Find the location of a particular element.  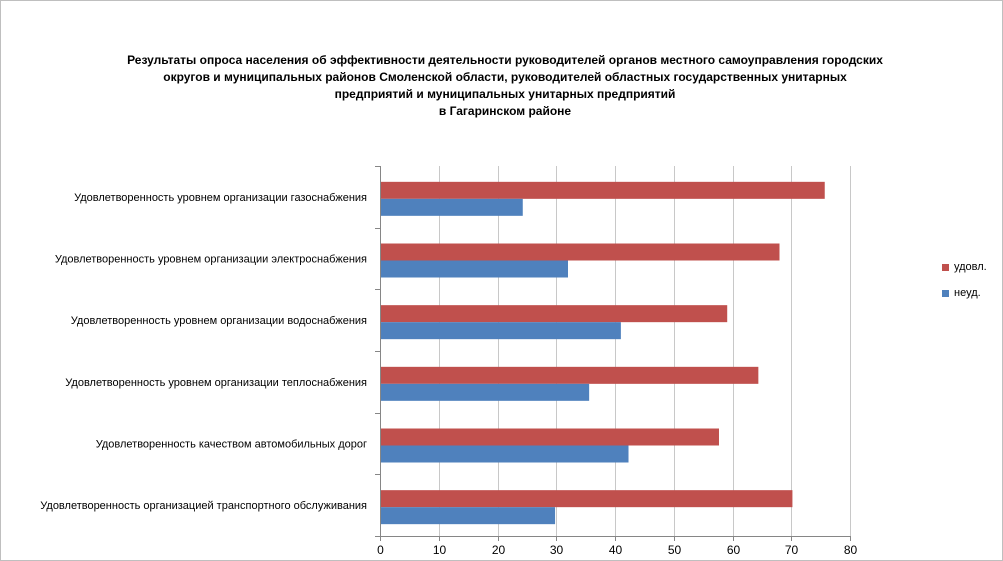

x-tick-label: 10 is located at coordinates (440, 550).